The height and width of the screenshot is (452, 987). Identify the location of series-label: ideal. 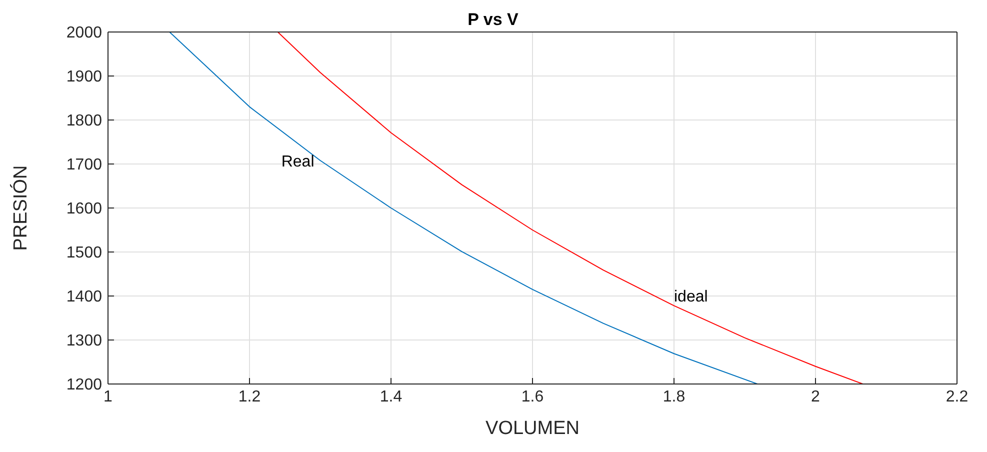
(691, 297).